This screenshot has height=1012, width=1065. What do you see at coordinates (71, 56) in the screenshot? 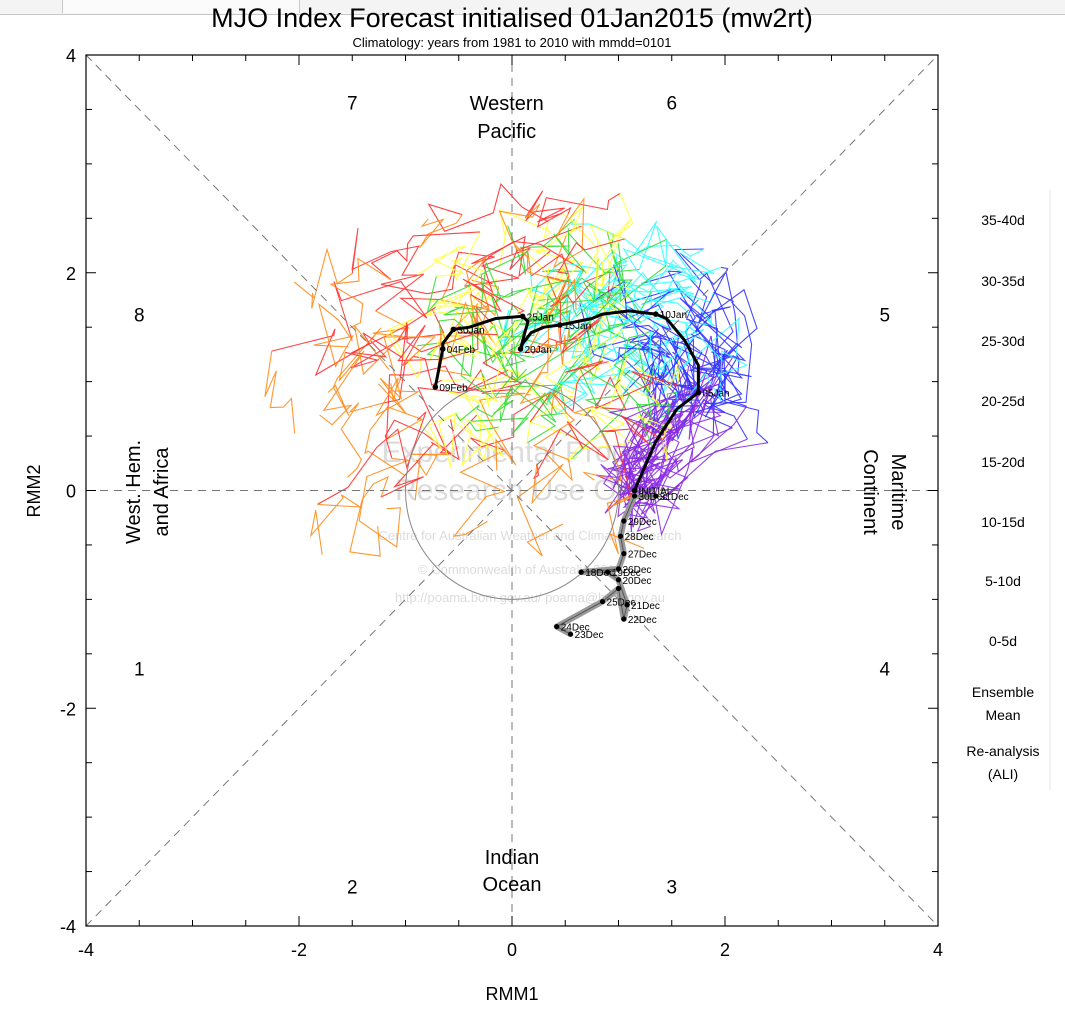
I see `y-tick-label: 4` at bounding box center [71, 56].